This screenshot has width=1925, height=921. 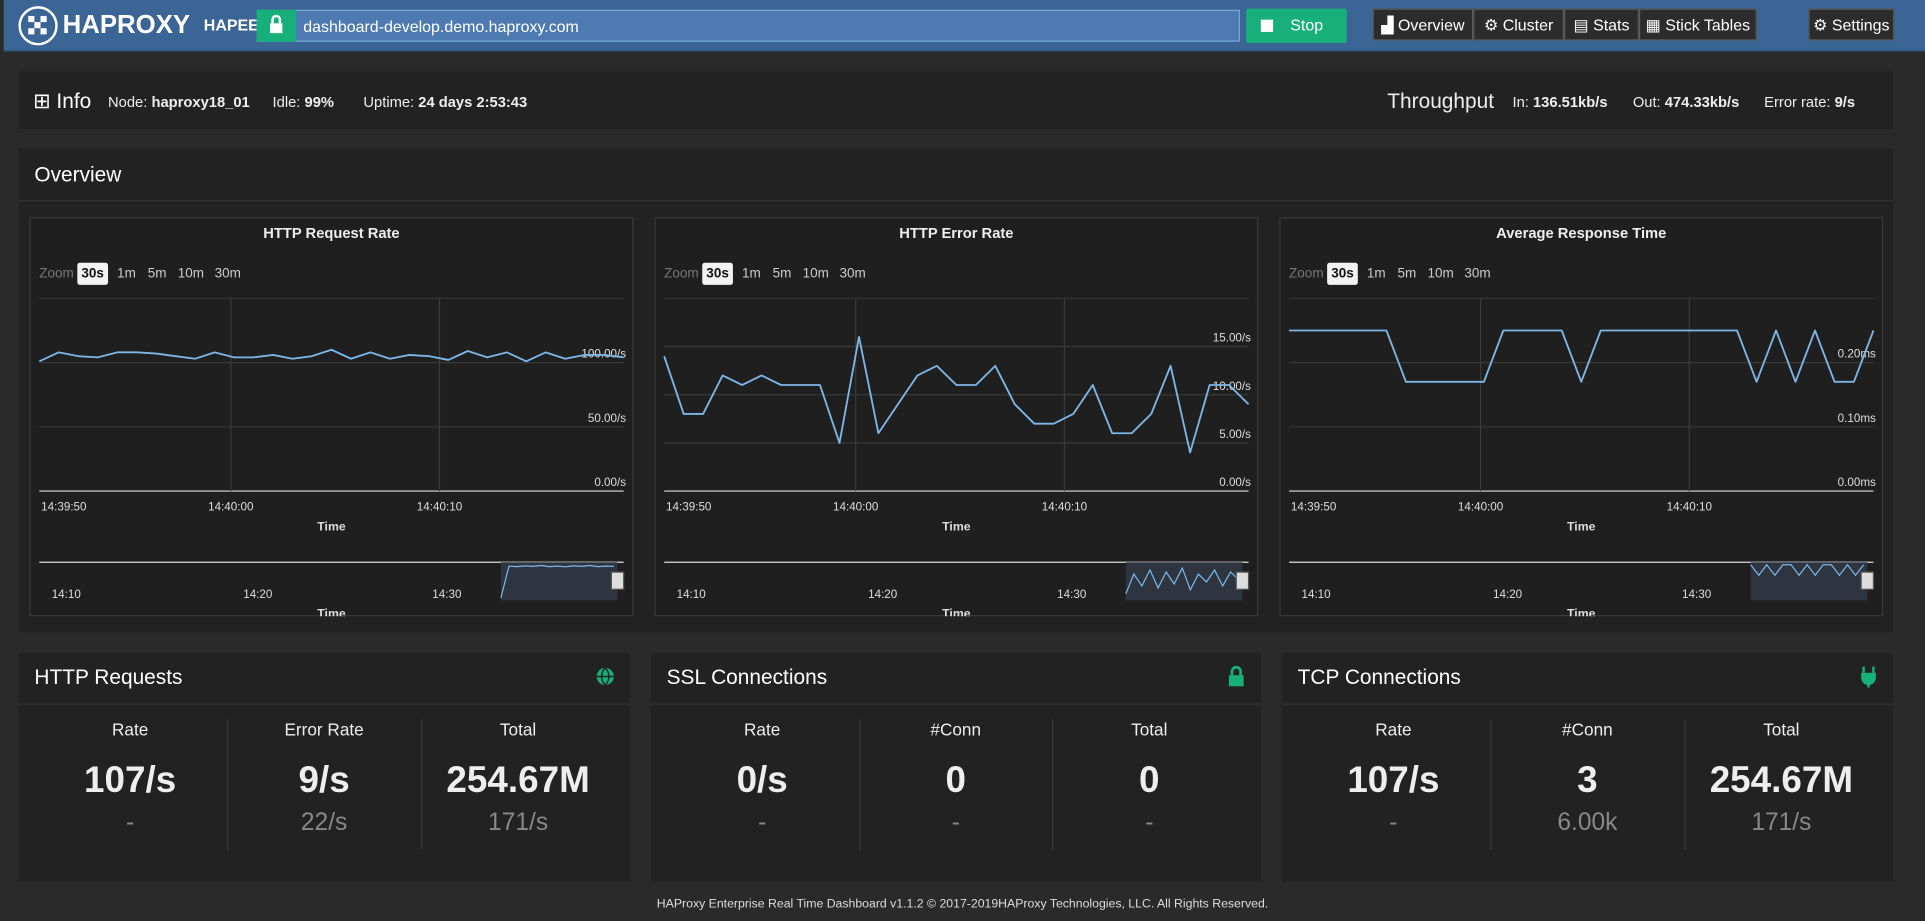 What do you see at coordinates (324, 823) in the screenshot?
I see `column-sub: 22/s` at bounding box center [324, 823].